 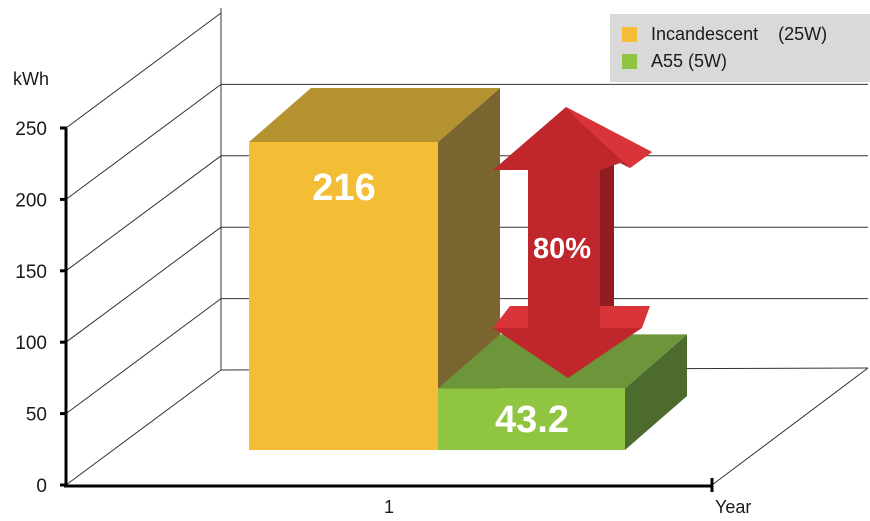 I want to click on arrow-head-bottom-right-highlight, so click(x=625, y=317).